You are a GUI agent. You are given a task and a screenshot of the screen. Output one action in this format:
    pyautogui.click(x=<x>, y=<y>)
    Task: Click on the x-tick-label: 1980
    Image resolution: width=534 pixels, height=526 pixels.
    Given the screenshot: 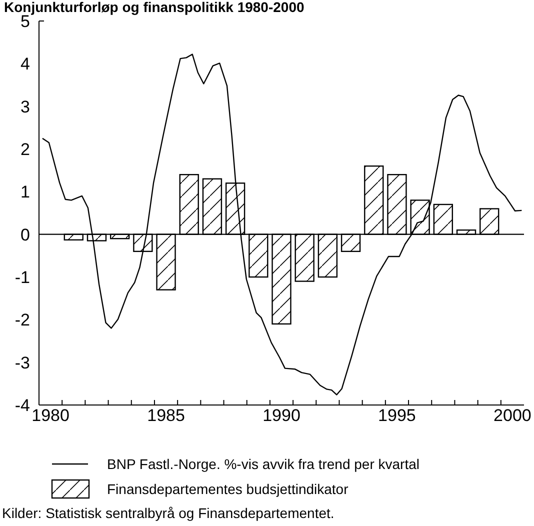 What is the action you would take?
    pyautogui.click(x=51, y=415)
    